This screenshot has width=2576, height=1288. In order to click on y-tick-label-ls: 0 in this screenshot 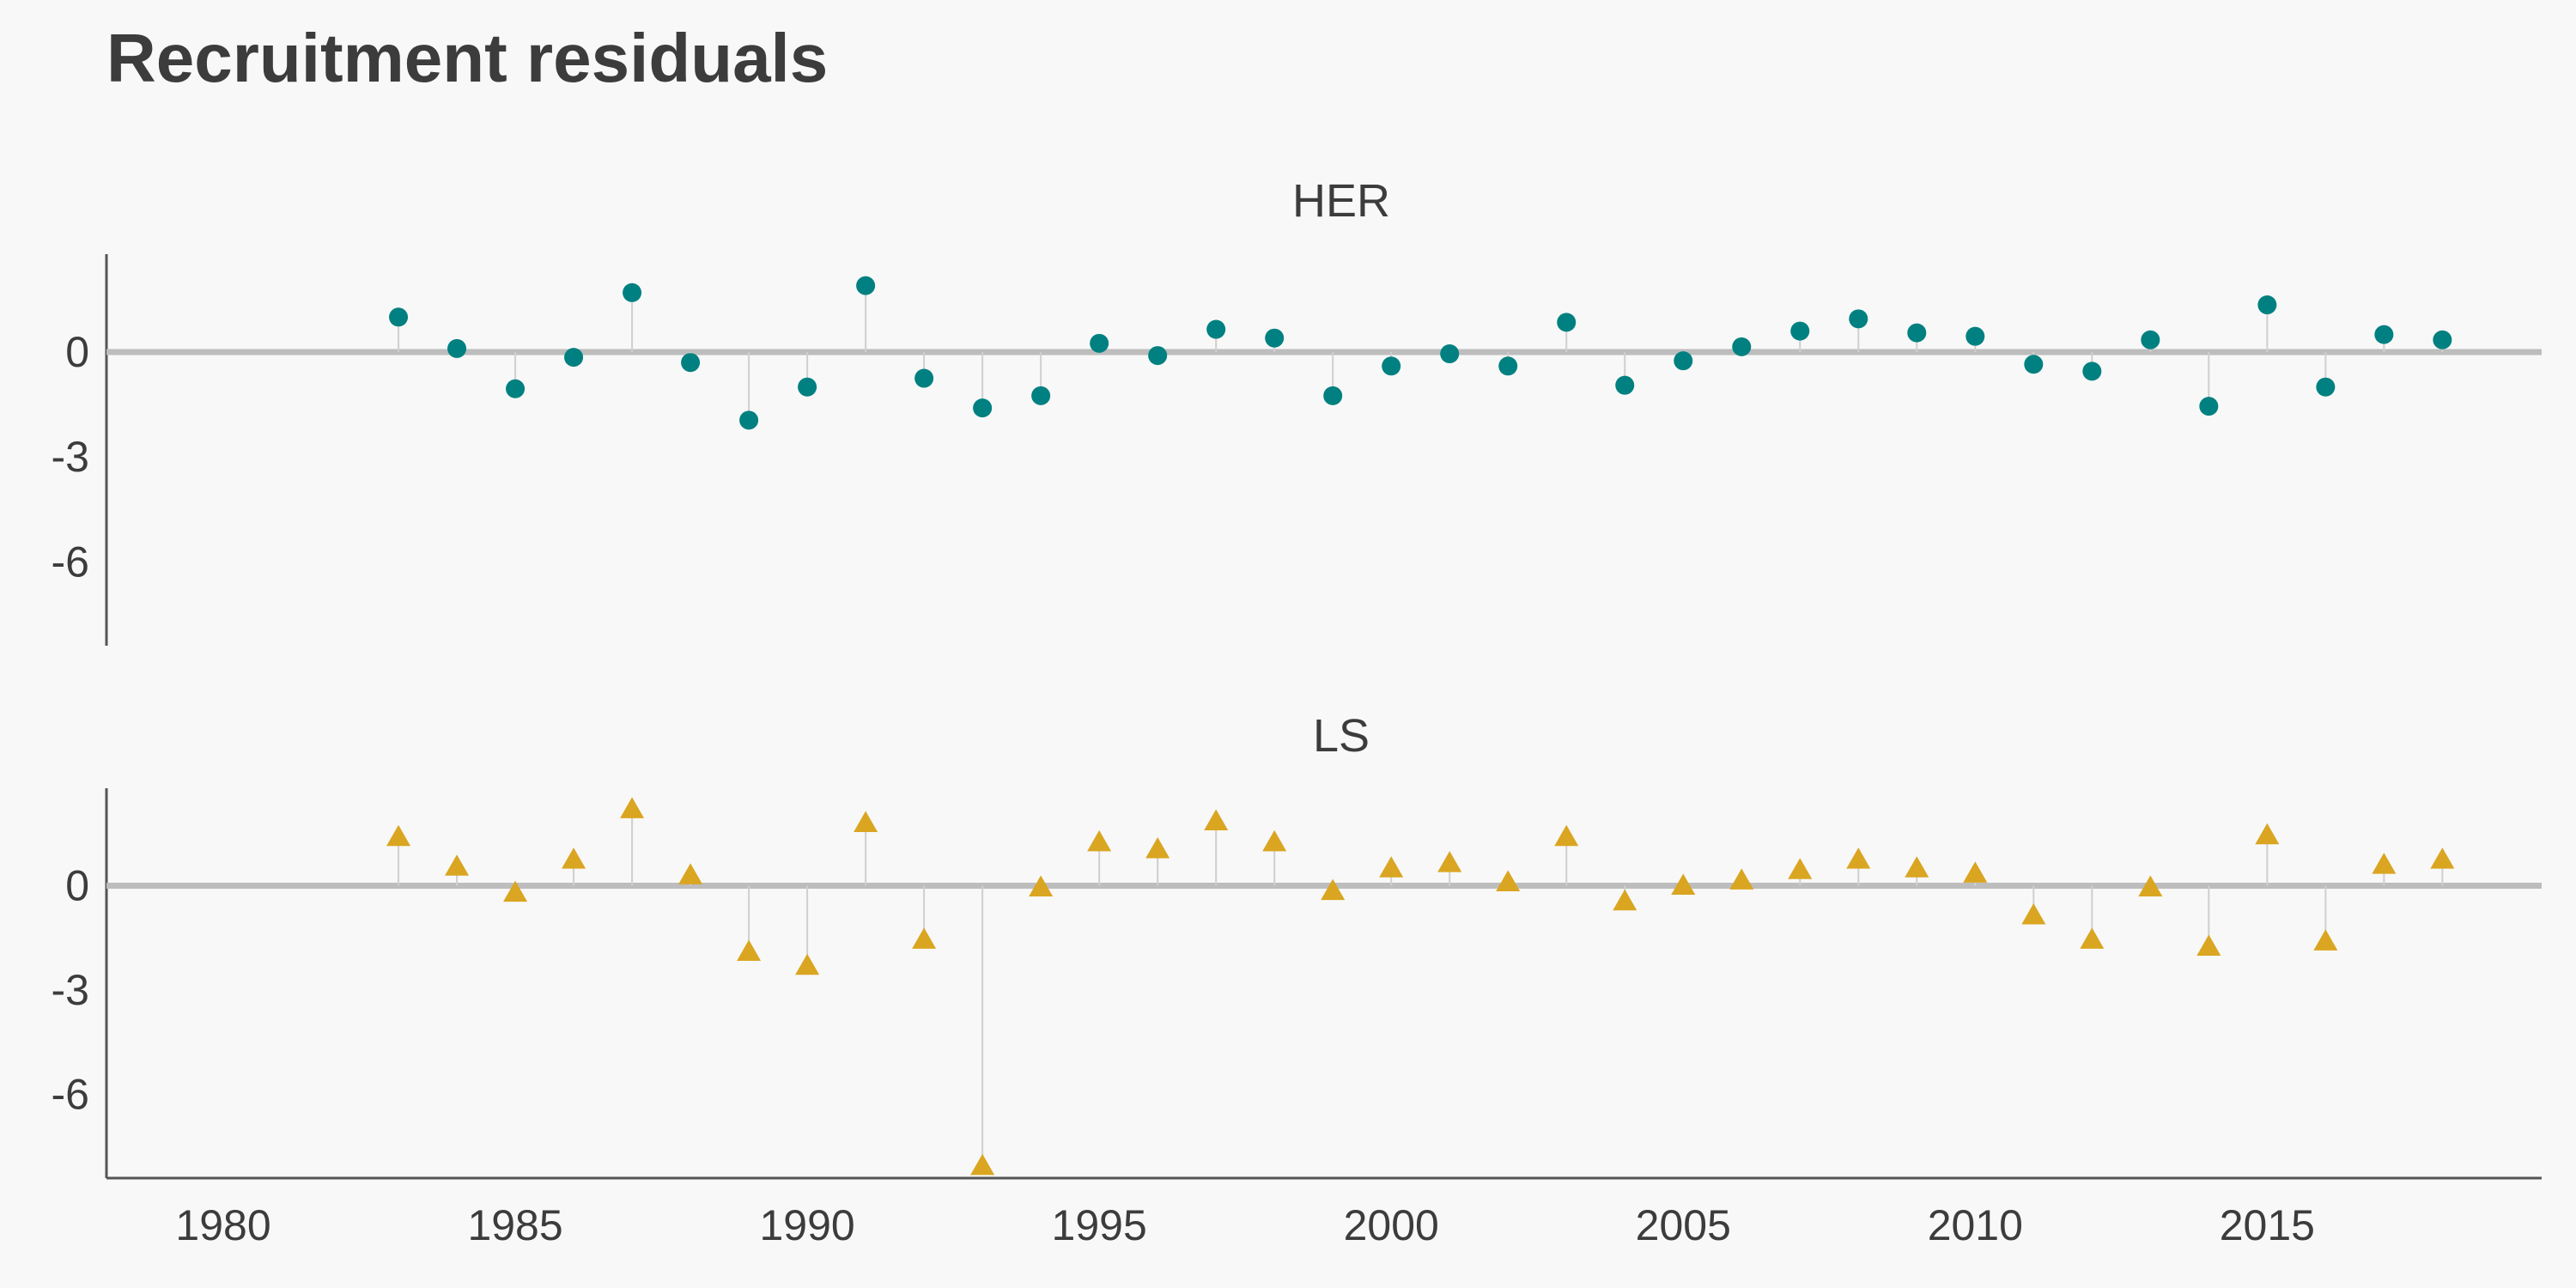, I will do `click(77, 886)`.